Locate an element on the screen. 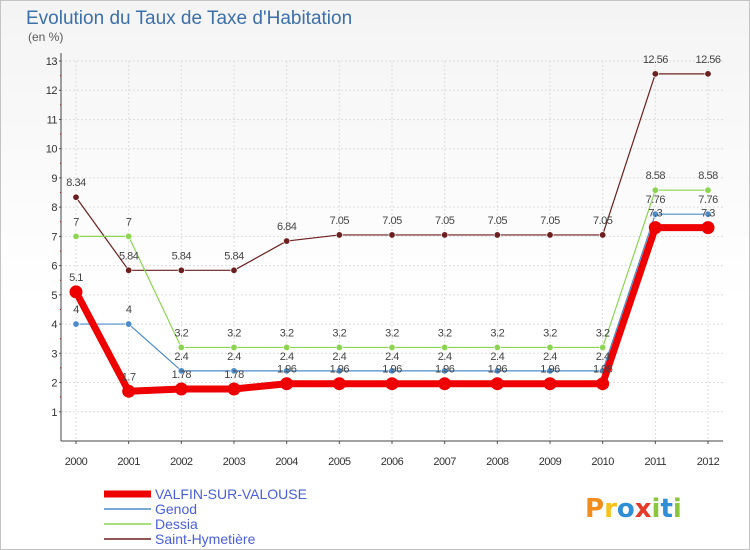 The height and width of the screenshot is (550, 750). data-label: 1.7 is located at coordinates (129, 377).